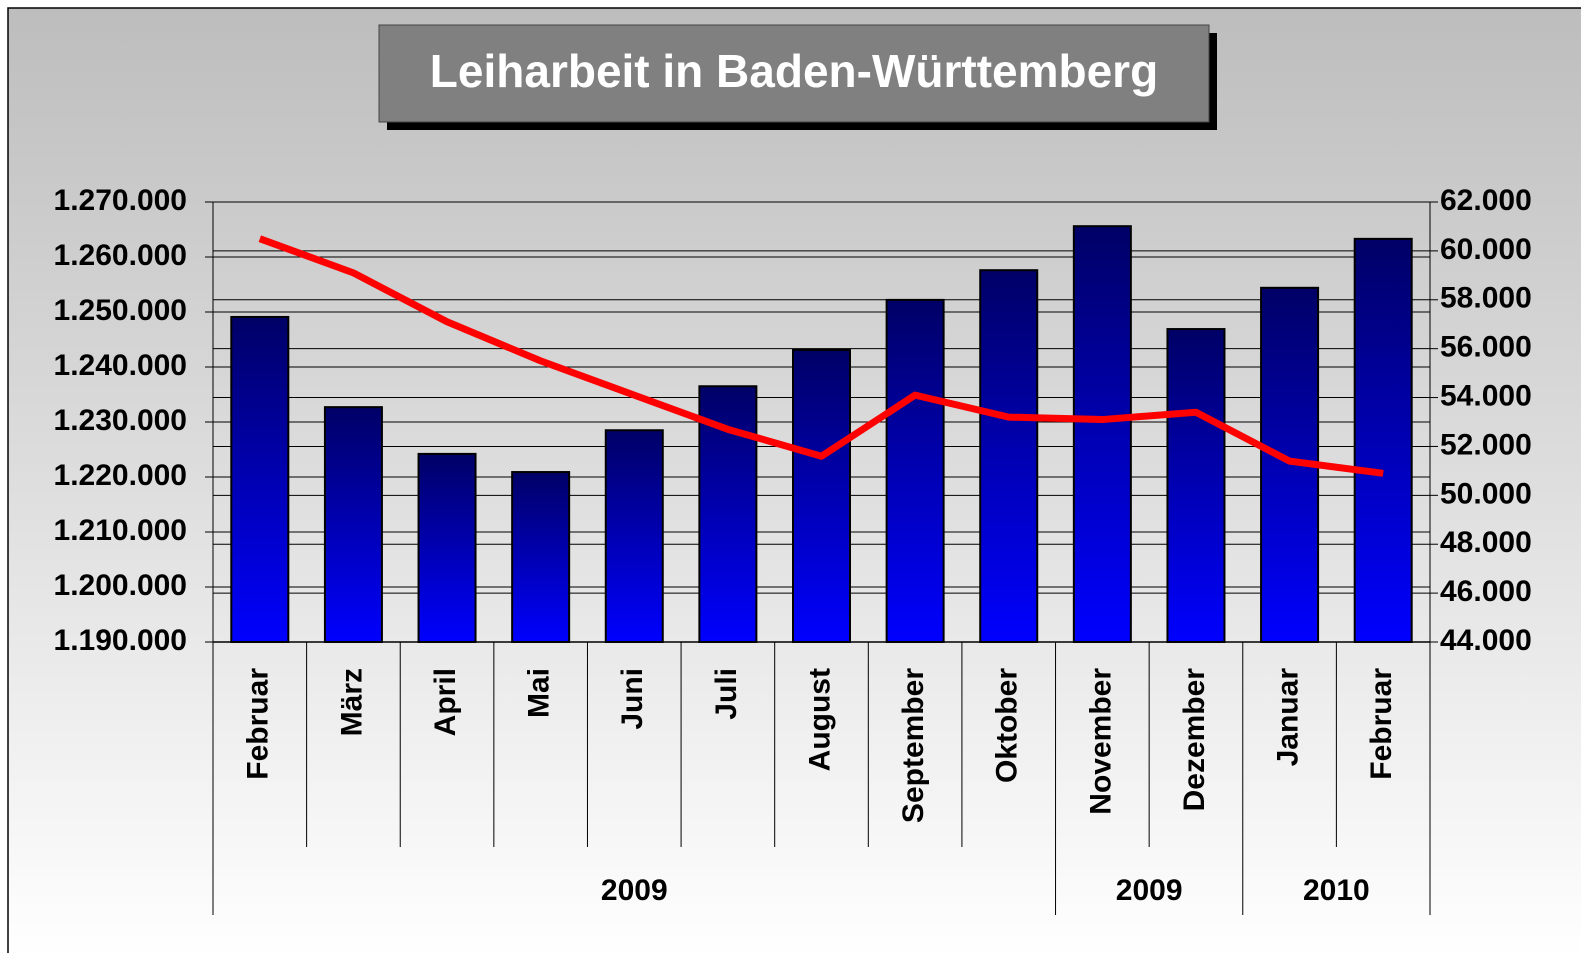  What do you see at coordinates (794, 71) in the screenshot?
I see `chart-title: Leiharbeit in Baden-Württemberg` at bounding box center [794, 71].